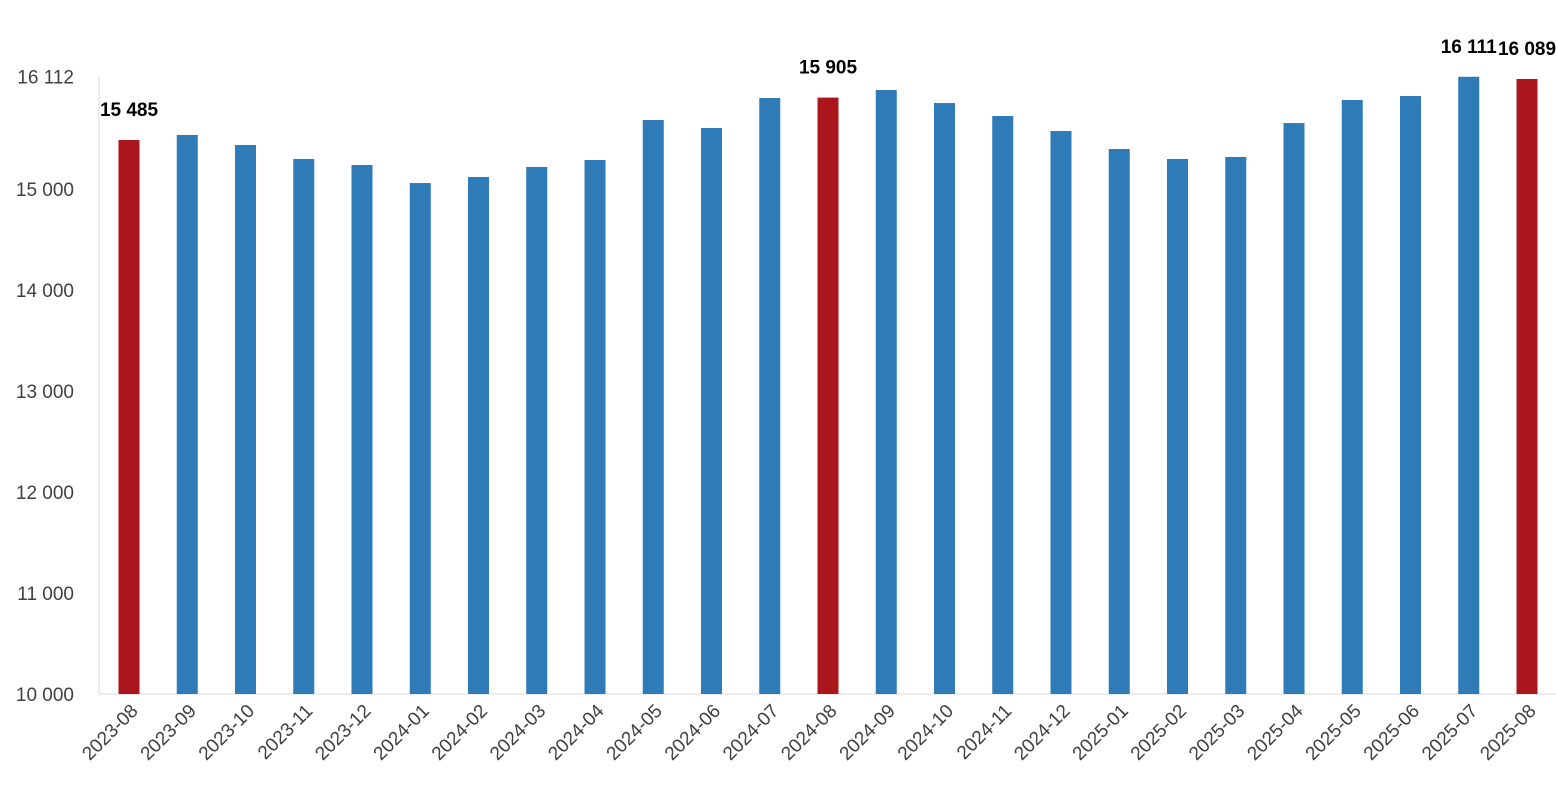 This screenshot has height=805, width=1556. I want to click on x-tick-label: 2024-11, so click(984, 732).